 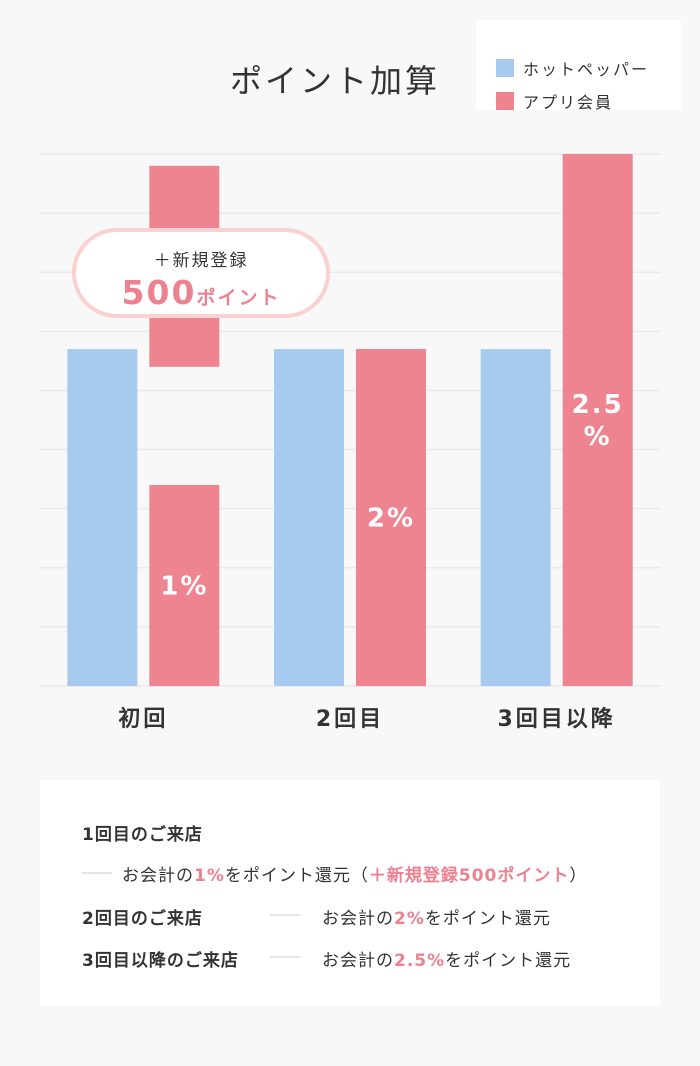 What do you see at coordinates (557, 719) in the screenshot?
I see `x-tick-label-3: 3回目以降` at bounding box center [557, 719].